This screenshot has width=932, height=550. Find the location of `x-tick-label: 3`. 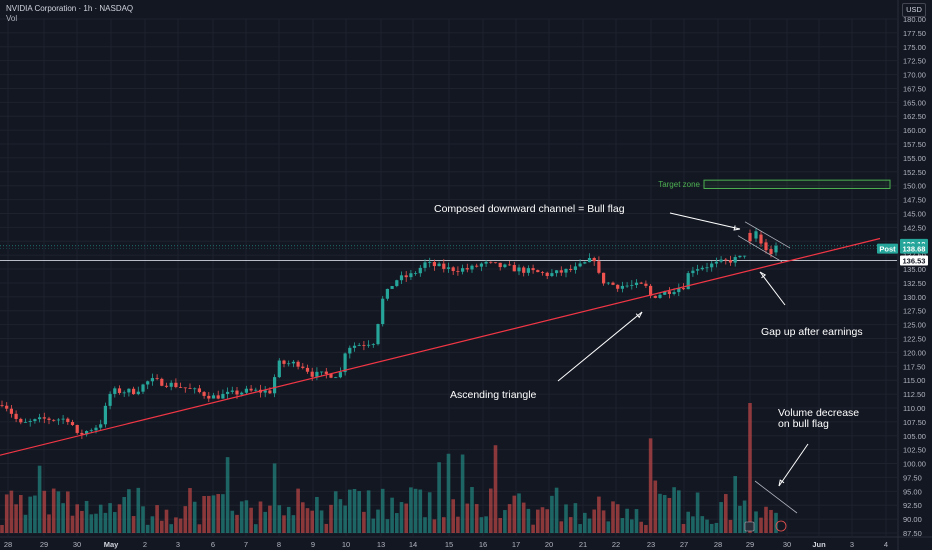

x-tick-label: 3 is located at coordinates (852, 544).